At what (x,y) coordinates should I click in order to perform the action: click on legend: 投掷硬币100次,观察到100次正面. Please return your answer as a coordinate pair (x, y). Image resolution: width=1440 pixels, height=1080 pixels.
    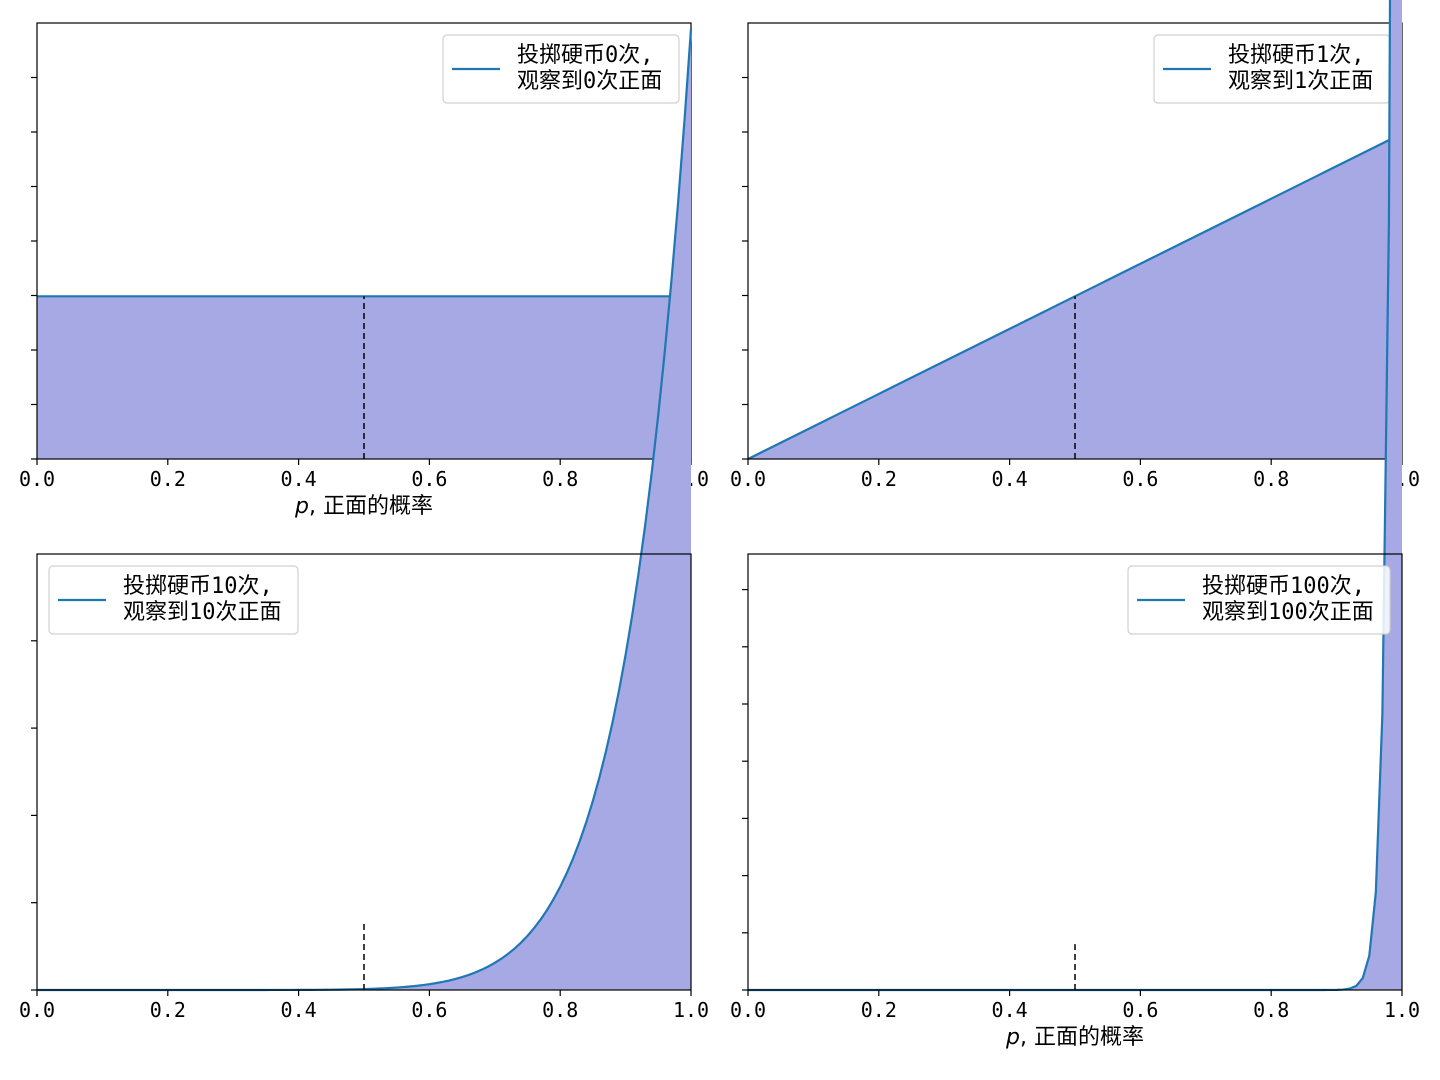
    Looking at the image, I should click on (1259, 600).